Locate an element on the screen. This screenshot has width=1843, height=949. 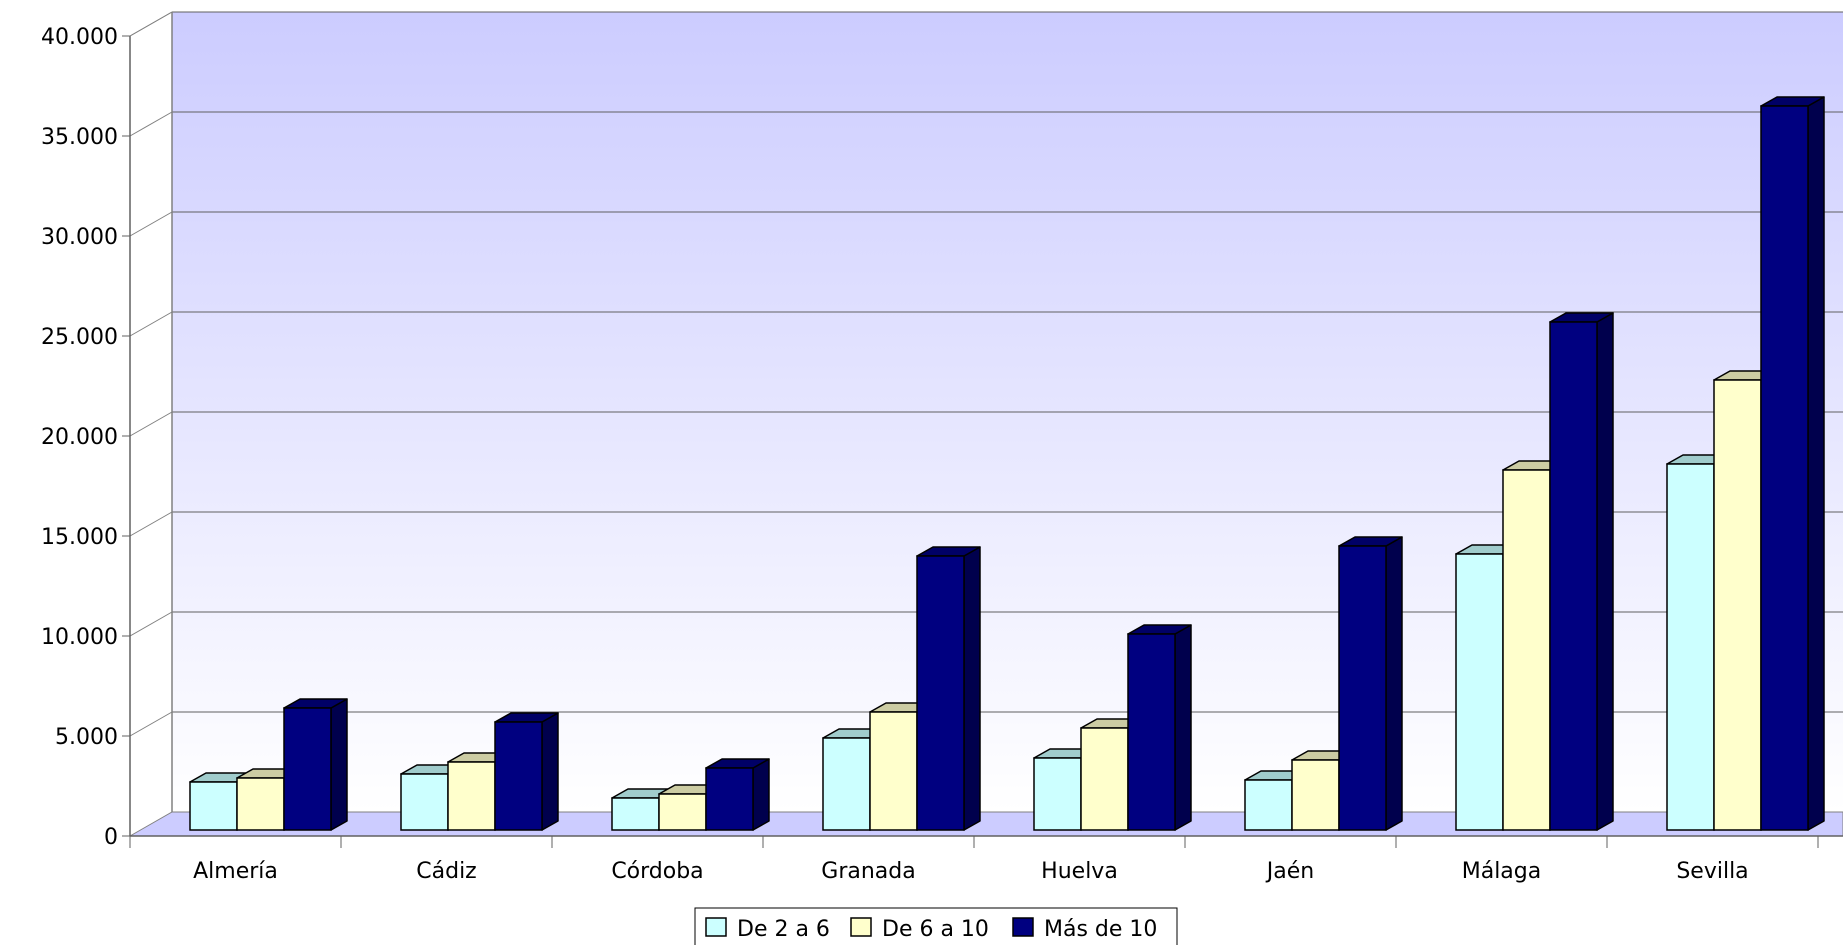
y-tick-label: 25.000 is located at coordinates (79, 337).